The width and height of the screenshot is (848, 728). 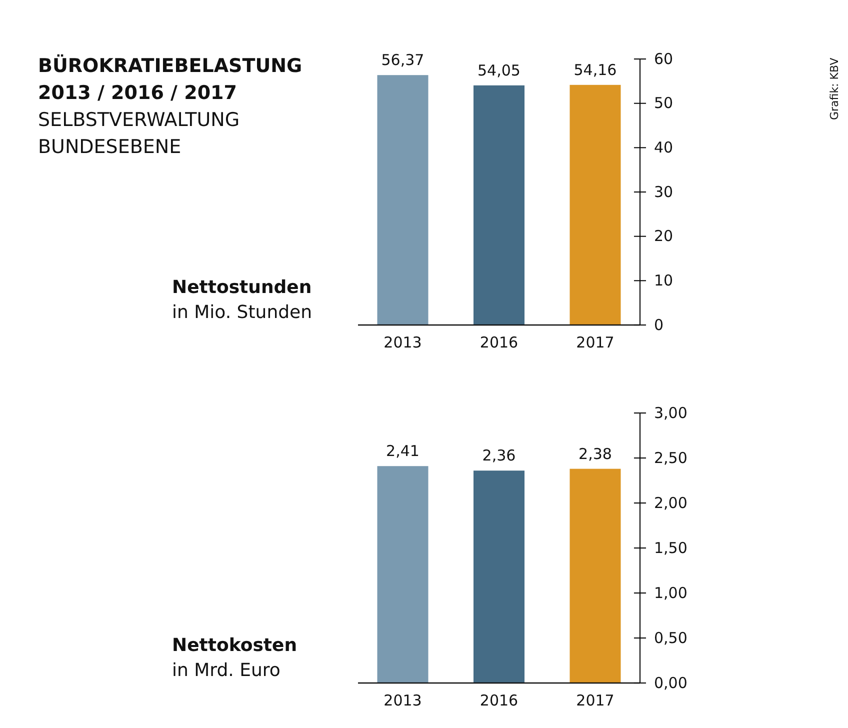 I want to click on y-tick-label: 0,00, so click(x=671, y=683).